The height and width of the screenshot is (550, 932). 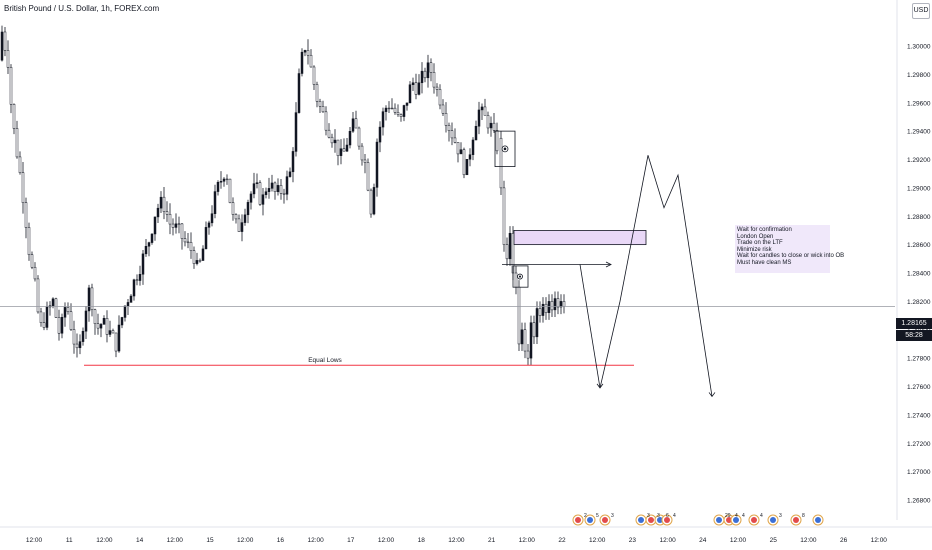 What do you see at coordinates (69, 540) in the screenshot?
I see `time-tick-label: 11` at bounding box center [69, 540].